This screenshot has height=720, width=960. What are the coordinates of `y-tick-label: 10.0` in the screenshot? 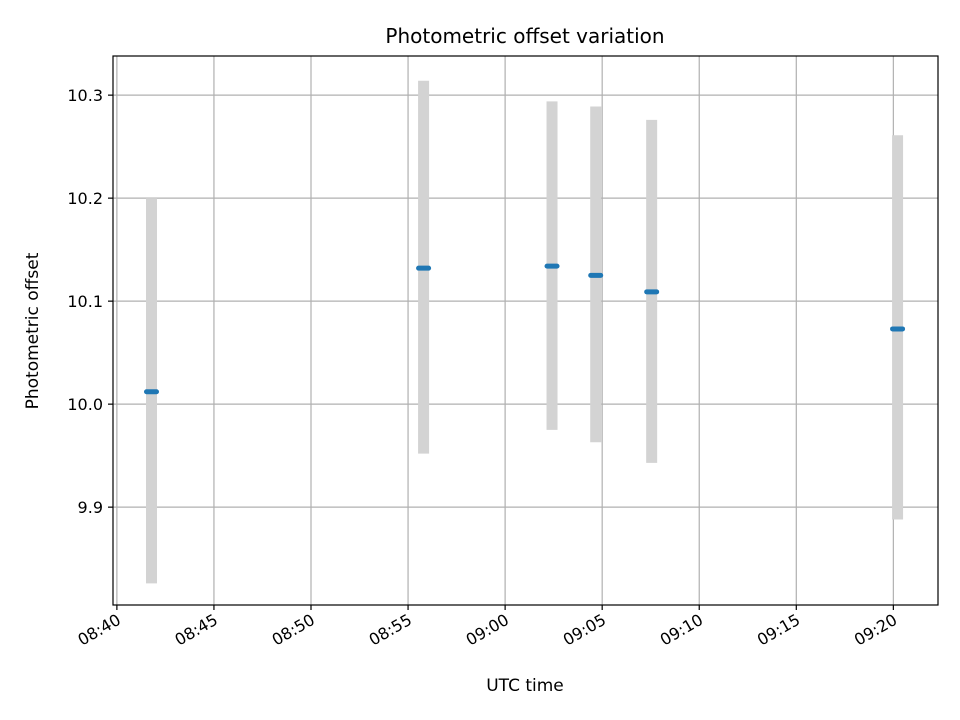 It's located at (85, 404).